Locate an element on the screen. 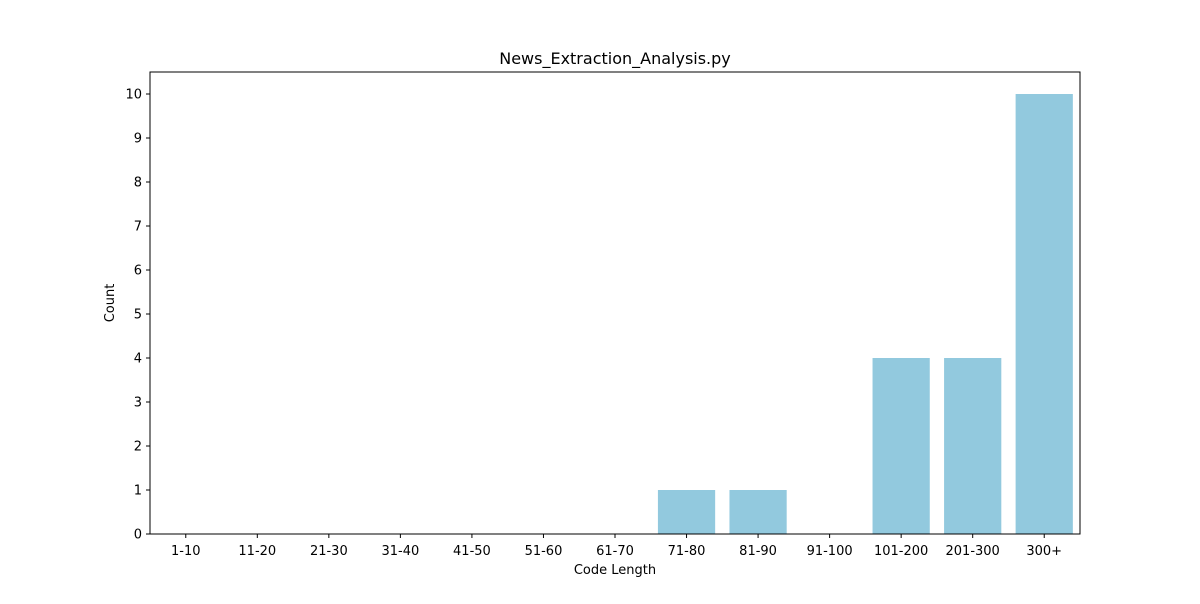 The height and width of the screenshot is (604, 1200). y-tick-label: 1 is located at coordinates (138, 491).